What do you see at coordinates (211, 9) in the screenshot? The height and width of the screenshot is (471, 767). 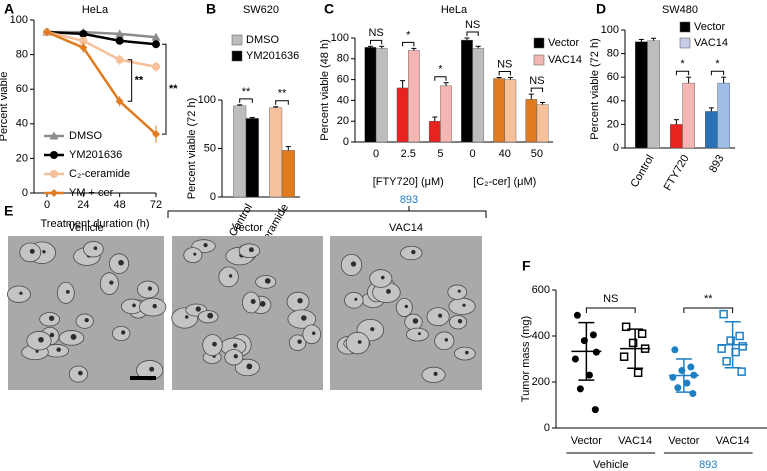 I see `panel-letter: B` at bounding box center [211, 9].